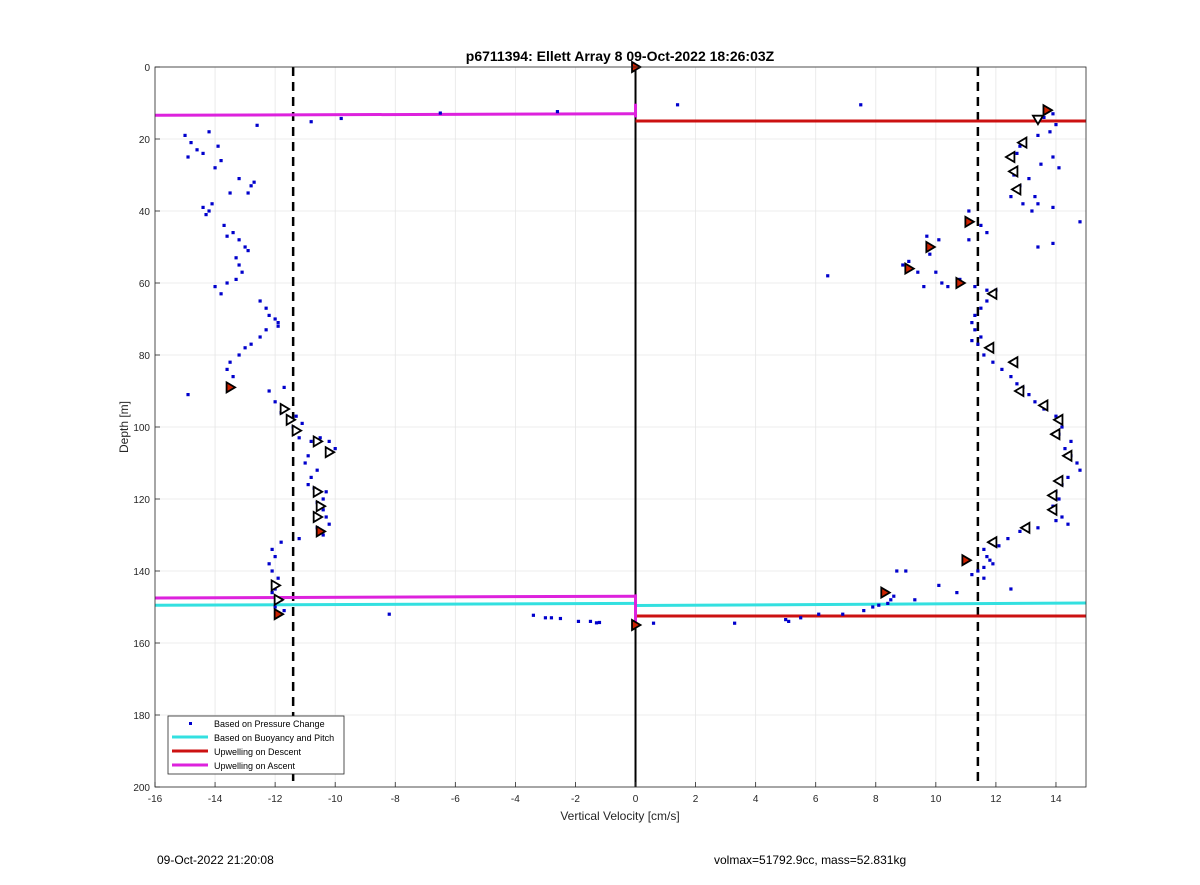 This screenshot has width=1200, height=885. I want to click on y-tick-label: 160, so click(141, 644).